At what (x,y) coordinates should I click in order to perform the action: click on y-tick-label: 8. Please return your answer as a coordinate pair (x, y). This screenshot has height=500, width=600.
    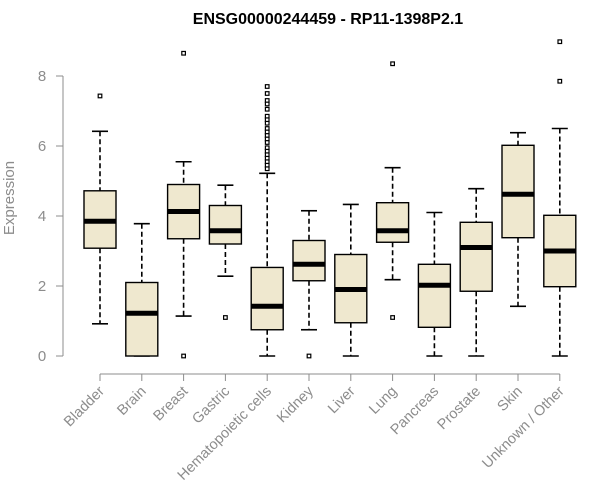
    Looking at the image, I should click on (42, 76).